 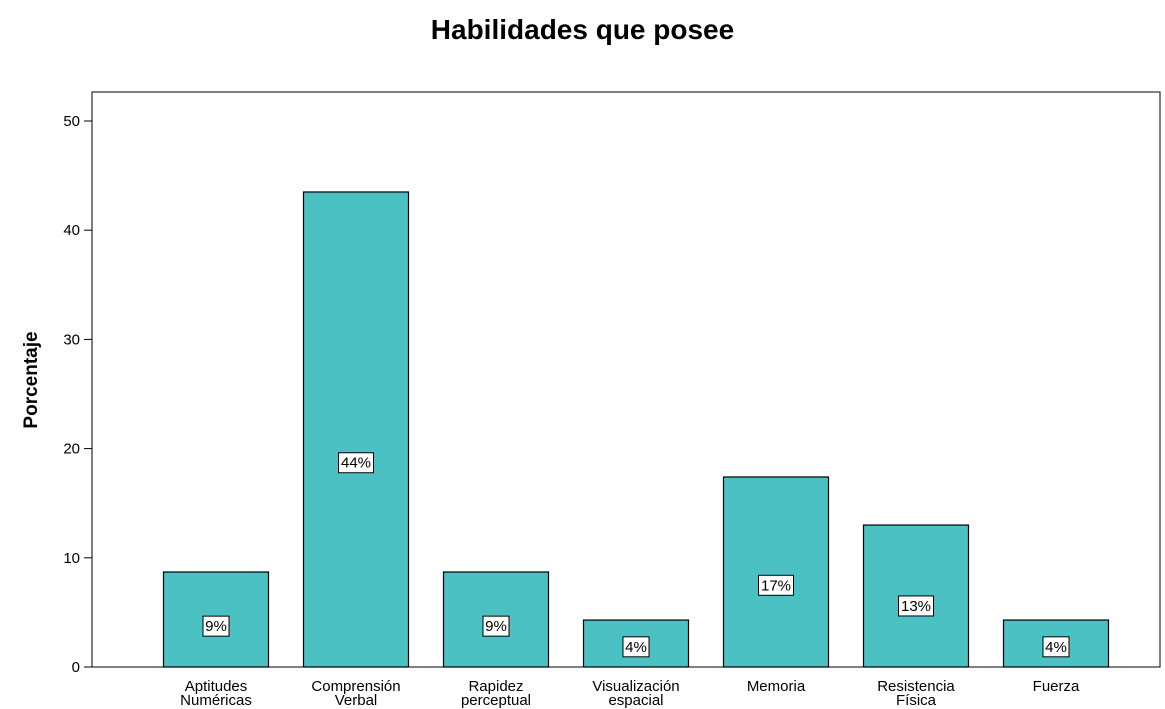 I want to click on x-category-label: Comprensión, so click(x=355, y=686).